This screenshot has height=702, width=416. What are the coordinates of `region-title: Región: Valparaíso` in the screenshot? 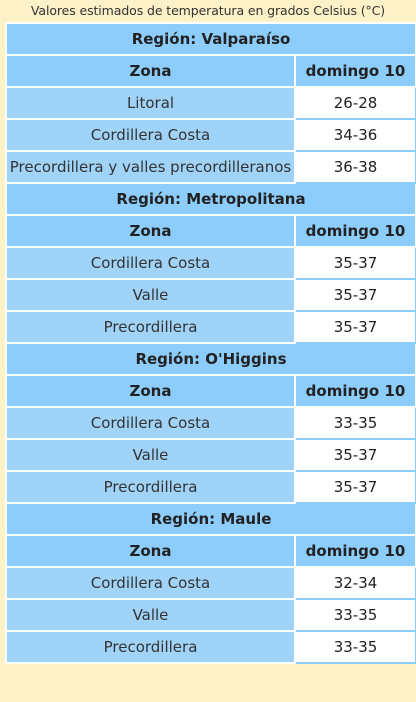 It's located at (210, 39).